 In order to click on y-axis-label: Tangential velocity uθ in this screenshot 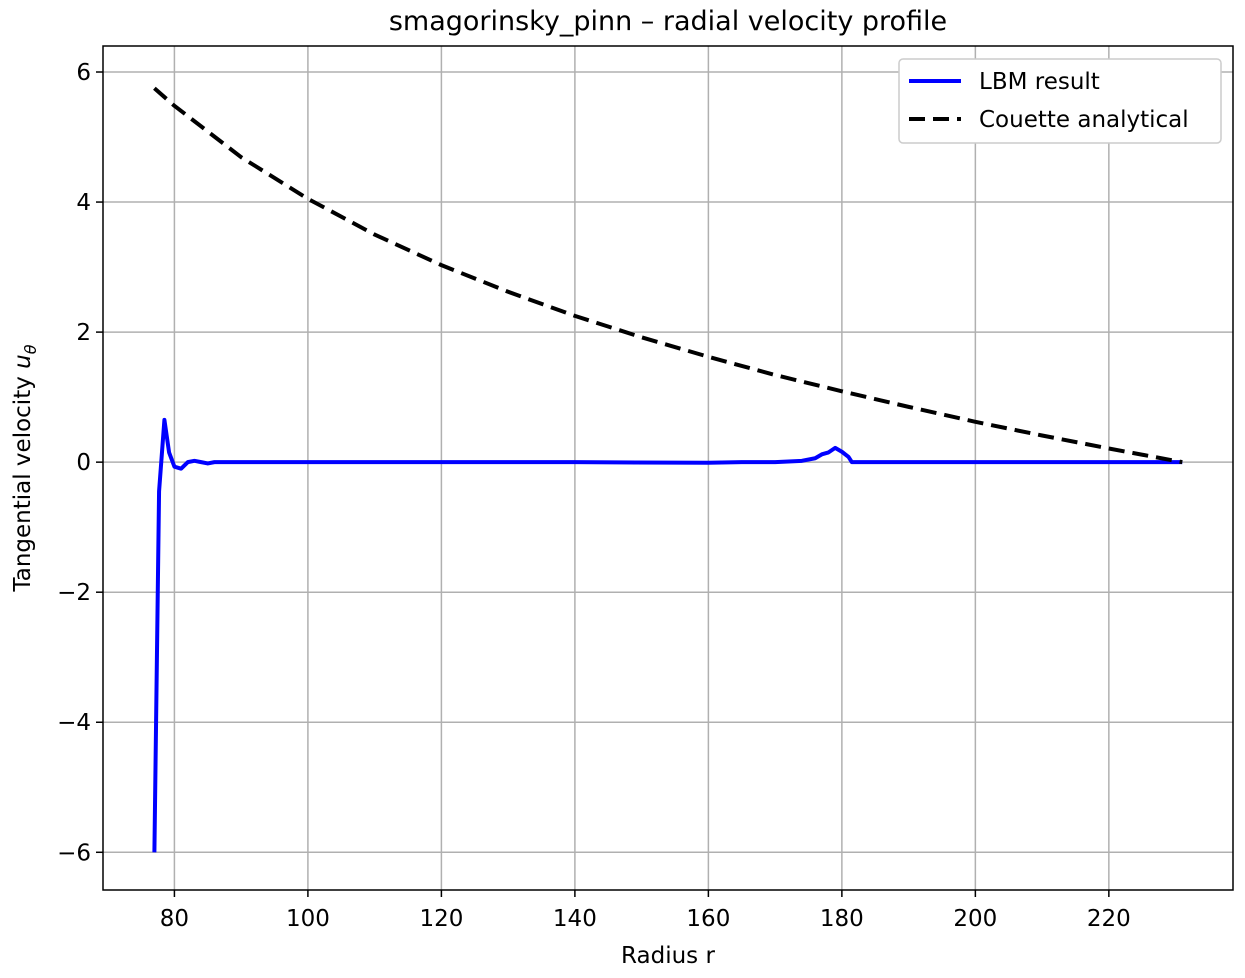, I will do `click(25, 468)`.